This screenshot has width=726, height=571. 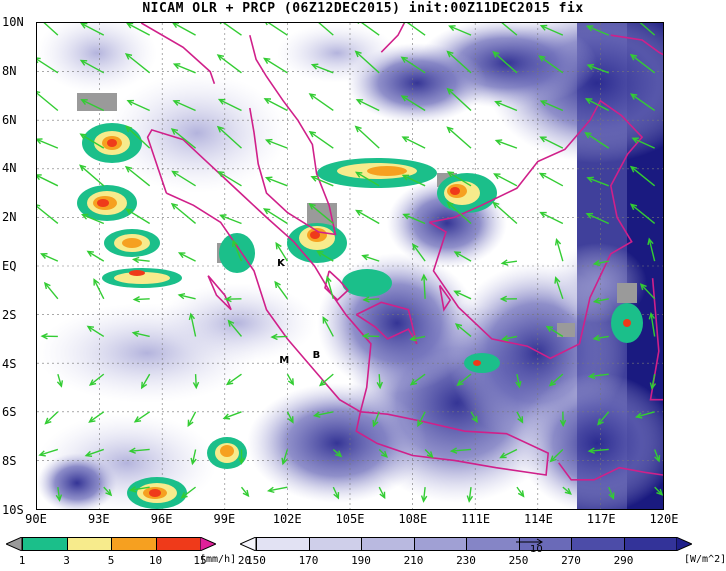 I want to click on lon-tick-label: 90E, so click(x=36, y=519).